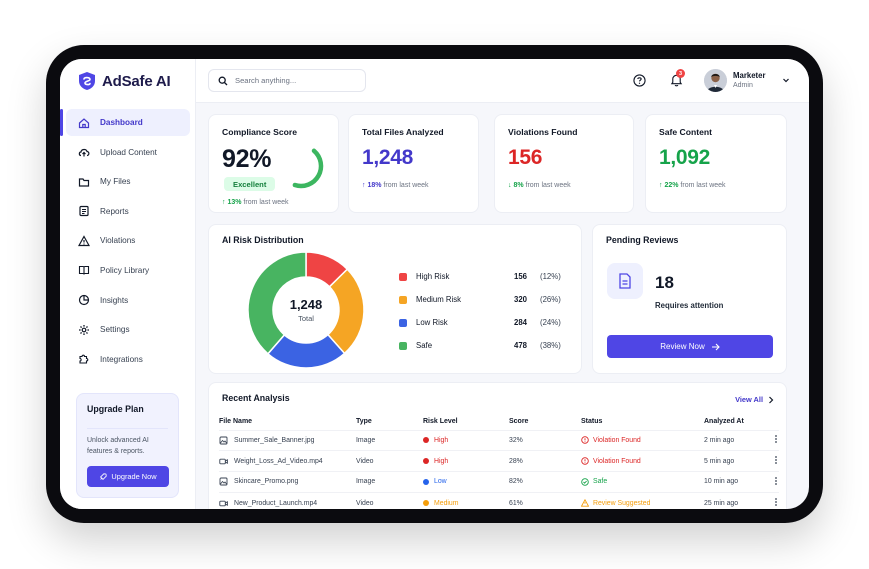 The width and height of the screenshot is (869, 569). I want to click on pending-count: 18, so click(664, 282).